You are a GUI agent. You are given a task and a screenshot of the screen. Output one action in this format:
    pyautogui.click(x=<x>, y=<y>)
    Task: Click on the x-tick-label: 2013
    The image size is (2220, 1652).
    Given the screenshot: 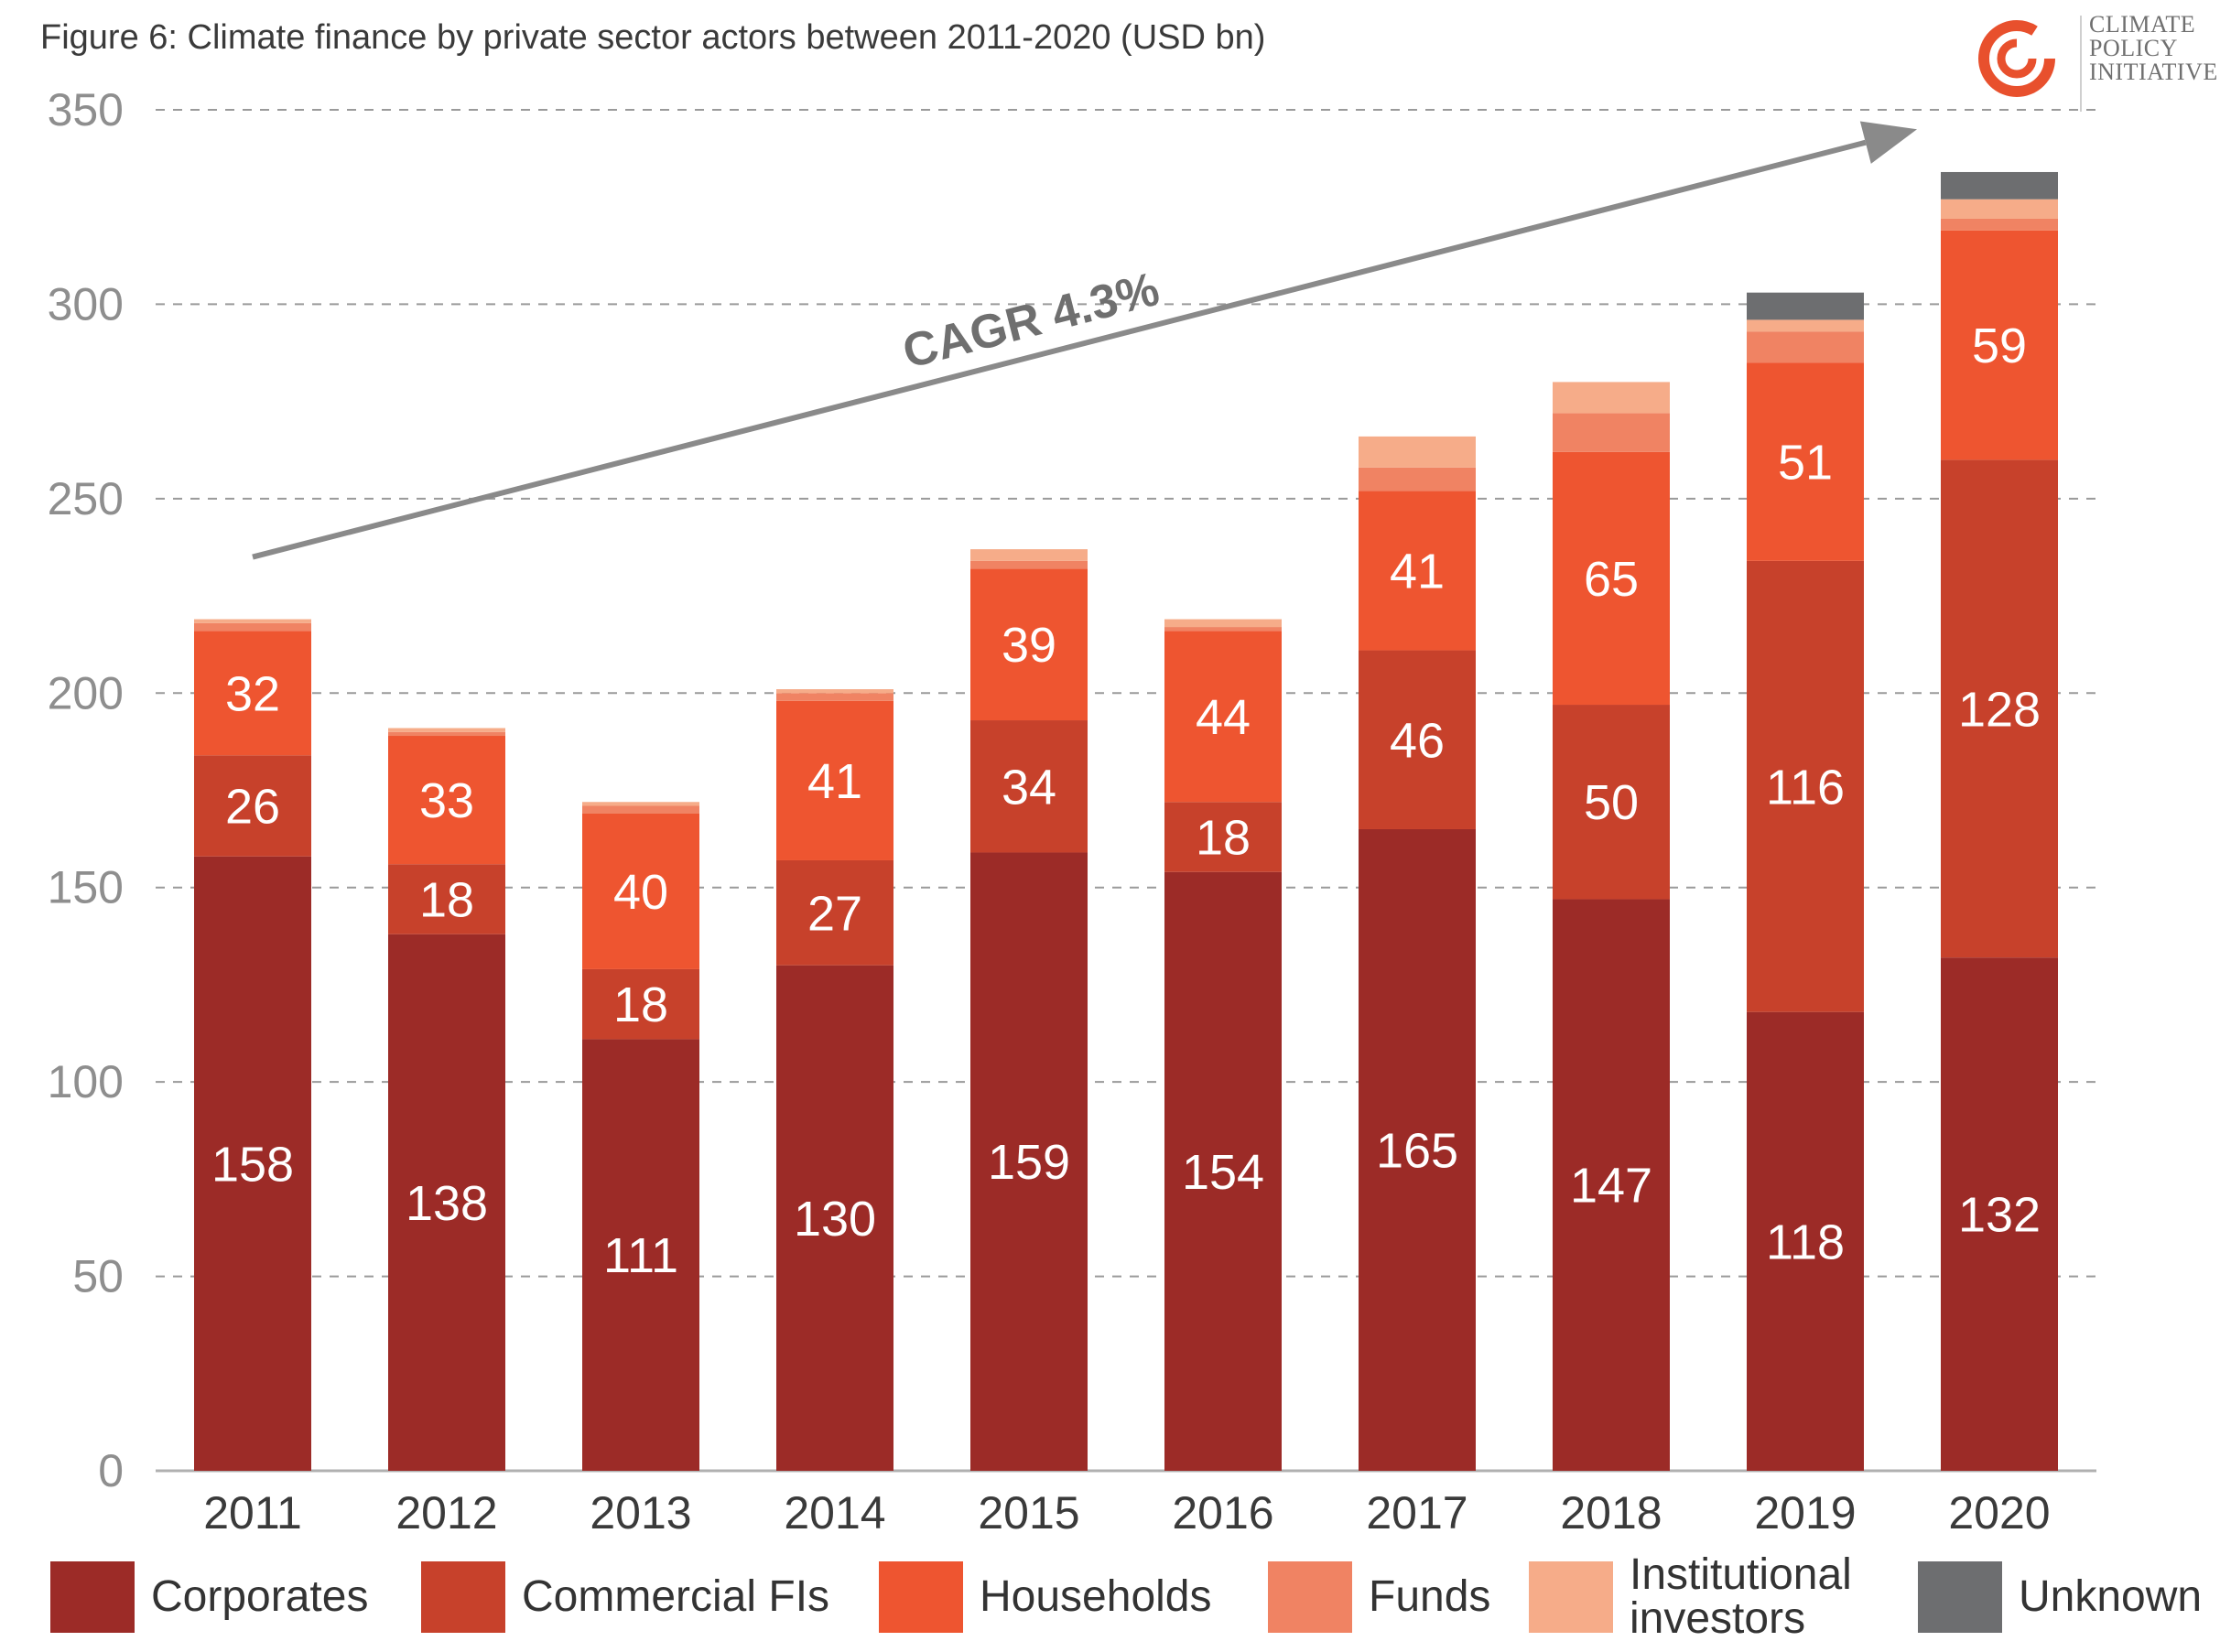 What is the action you would take?
    pyautogui.click(x=640, y=1513)
    